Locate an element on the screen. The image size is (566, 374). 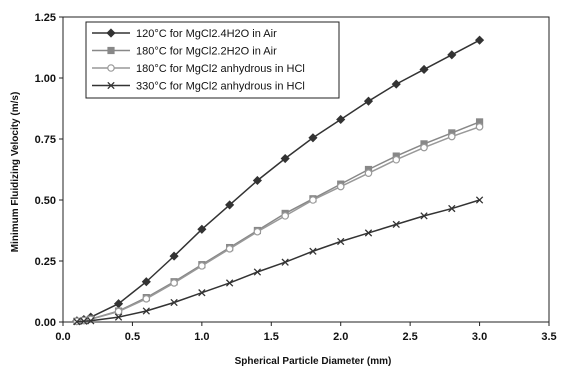
legend-label: 180°C for MgCl2 anhydrous in HCl is located at coordinates (220, 69).